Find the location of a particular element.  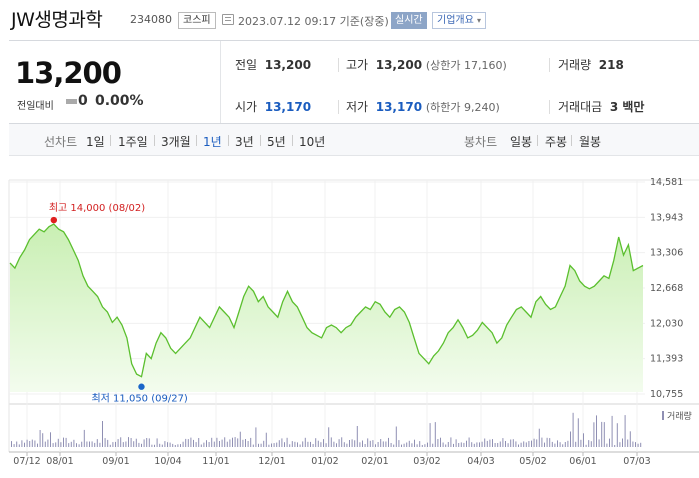

high-annotation: 최고 14,000 (08/02) is located at coordinates (97, 208).